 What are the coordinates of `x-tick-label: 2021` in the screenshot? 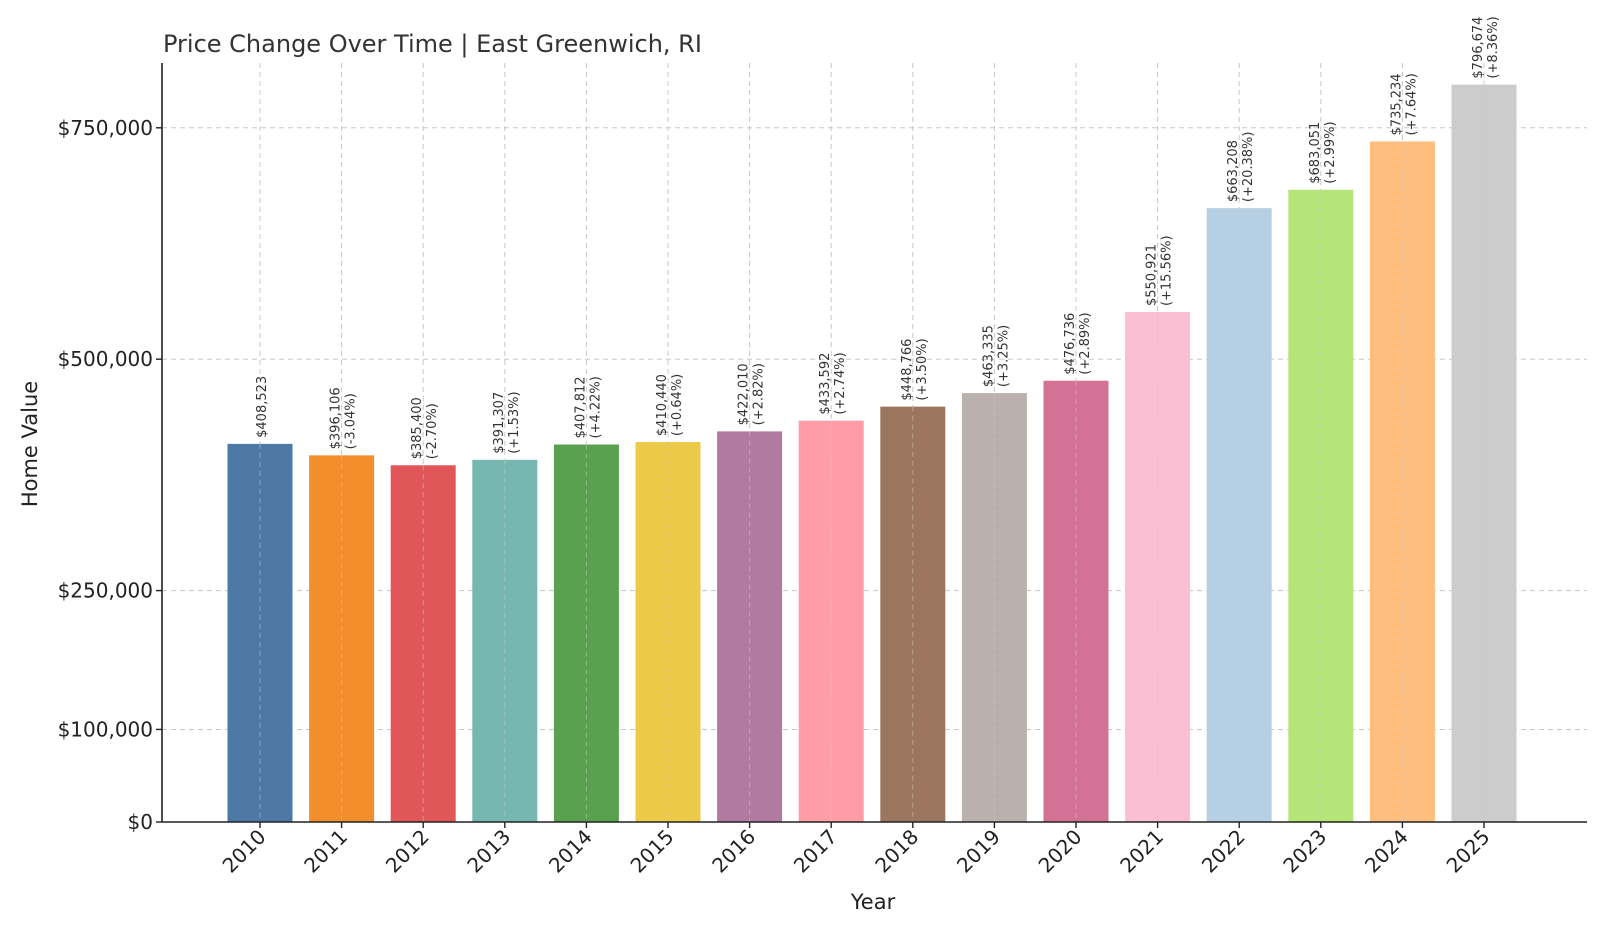 It's located at (1141, 851).